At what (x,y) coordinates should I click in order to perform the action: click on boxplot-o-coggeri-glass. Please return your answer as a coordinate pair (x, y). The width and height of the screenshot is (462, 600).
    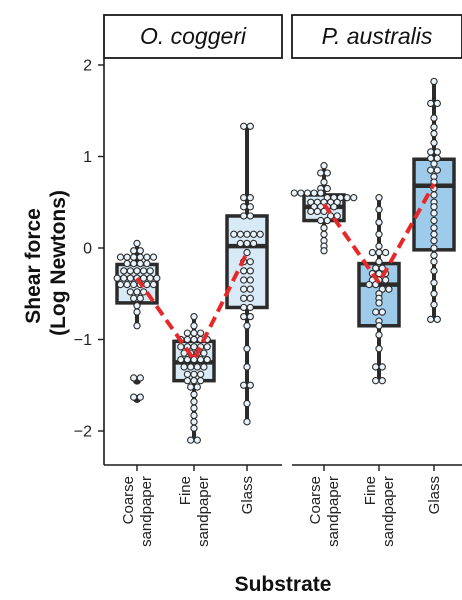
    Looking at the image, I should click on (247, 273).